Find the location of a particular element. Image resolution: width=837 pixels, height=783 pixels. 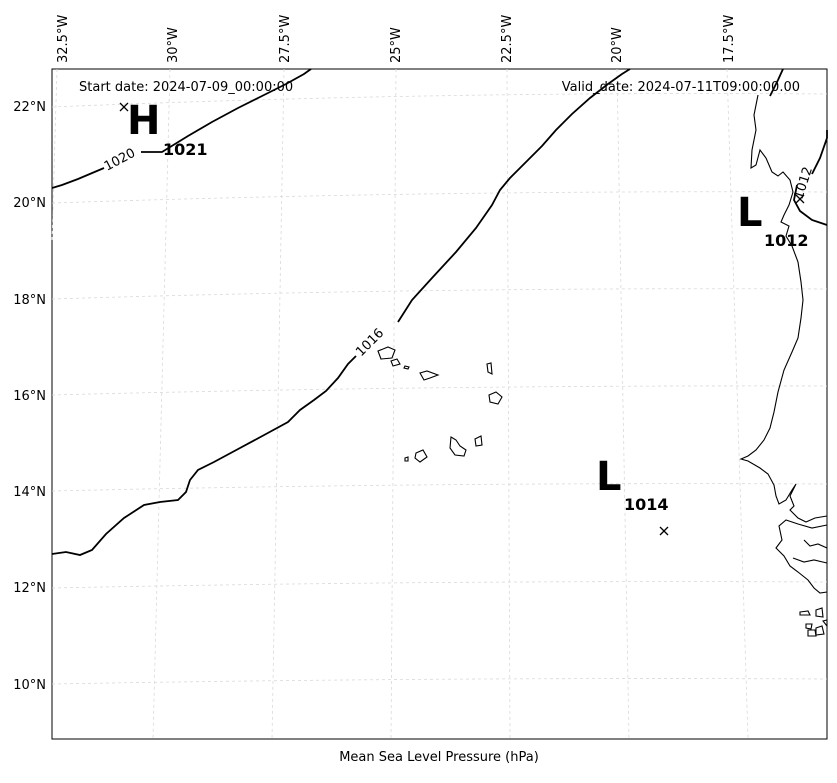

isobar-1012-east is located at coordinates (810, 178).